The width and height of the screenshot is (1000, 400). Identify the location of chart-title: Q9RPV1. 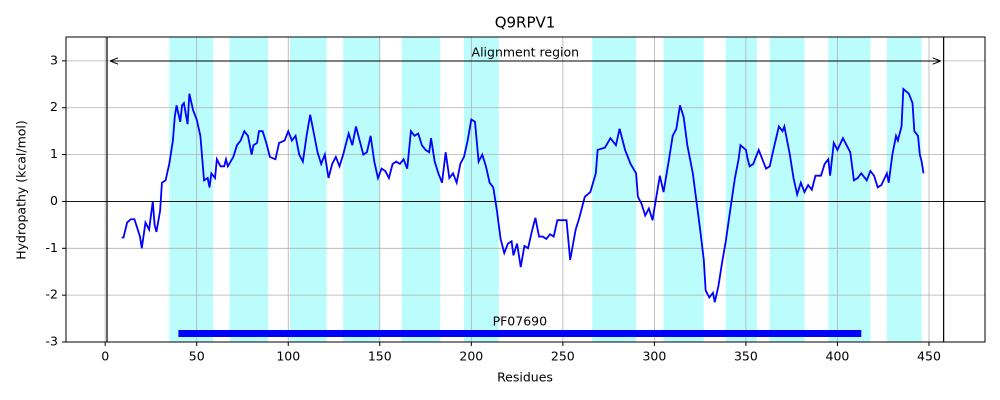
(525, 23).